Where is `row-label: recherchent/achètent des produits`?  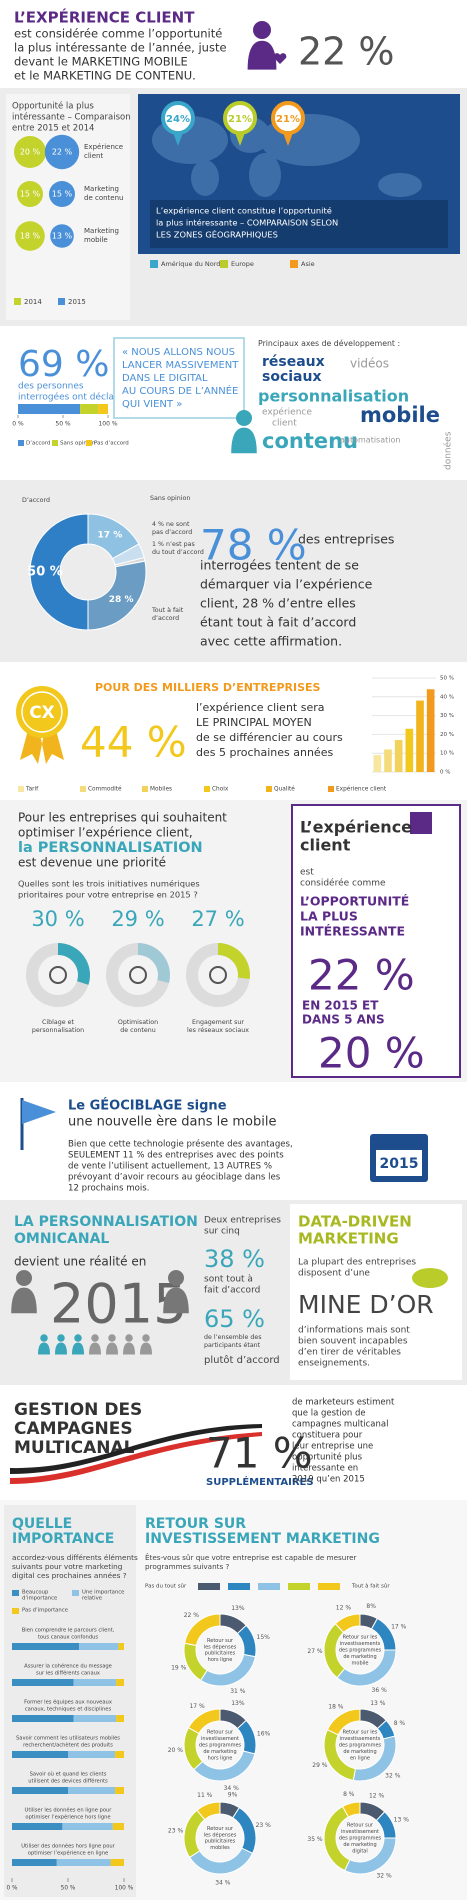 row-label: recherchent/achètent des produits is located at coordinates (68, 1745).